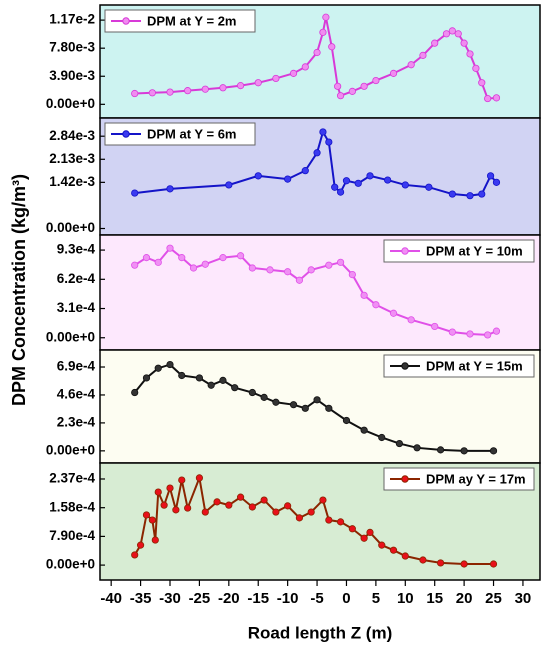  What do you see at coordinates (200, 598) in the screenshot?
I see `x-tick-label: -25` at bounding box center [200, 598].